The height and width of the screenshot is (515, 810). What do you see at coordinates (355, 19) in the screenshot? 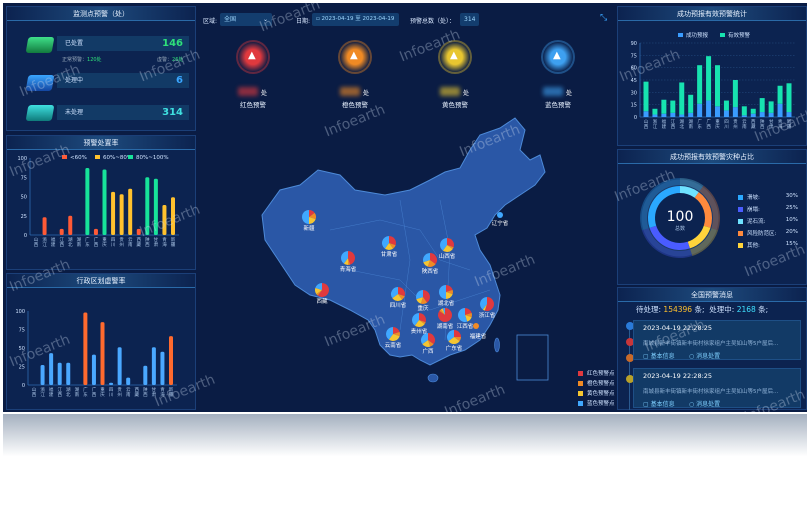
I see `date-range-input: ▫ 2023-04-19 至 2023-04-19` at bounding box center [355, 19].